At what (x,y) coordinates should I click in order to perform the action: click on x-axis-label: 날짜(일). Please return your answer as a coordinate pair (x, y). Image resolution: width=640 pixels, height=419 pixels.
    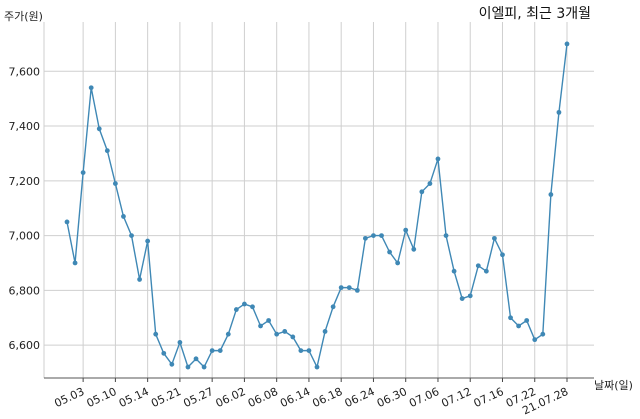
    Looking at the image, I should click on (613, 385).